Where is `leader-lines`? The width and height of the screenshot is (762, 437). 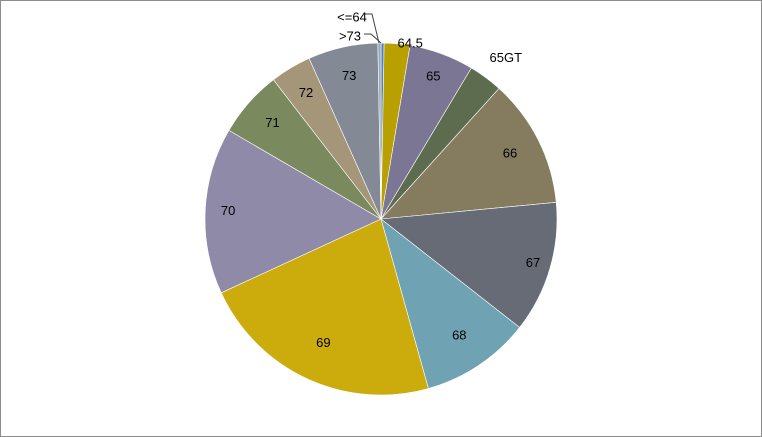
leader-lines is located at coordinates (373, 28).